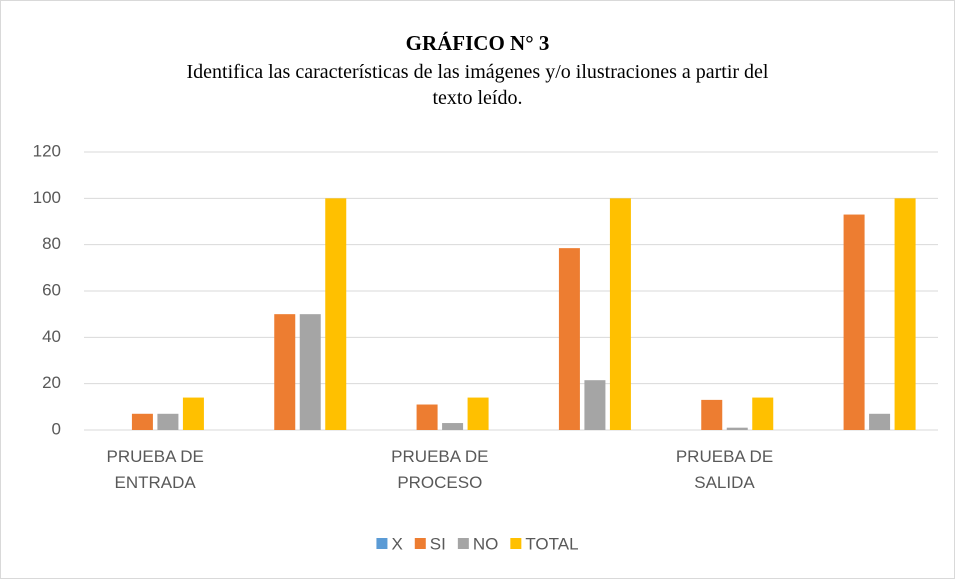  Describe the element at coordinates (56, 428) in the screenshot. I see `y-tick-label: 0` at that location.